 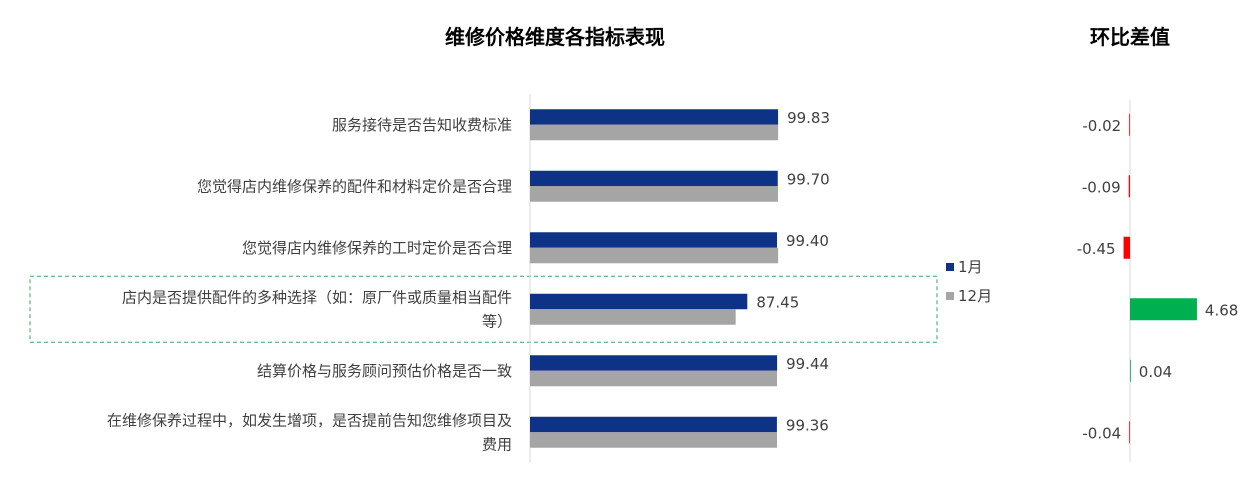 What do you see at coordinates (969, 281) in the screenshot?
I see `legend: 1月 12月` at bounding box center [969, 281].